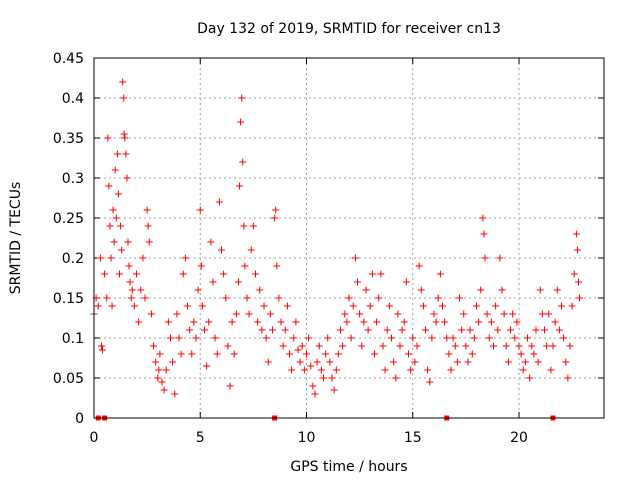 The height and width of the screenshot is (480, 640). I want to click on x-tick-label: 0, so click(94, 438).